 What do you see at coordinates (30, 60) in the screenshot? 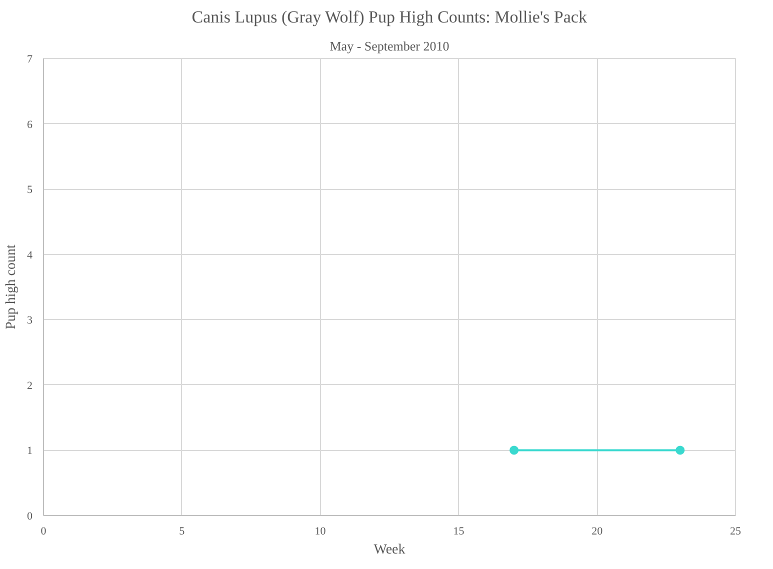
I see `y-tick-label: 7` at bounding box center [30, 60].